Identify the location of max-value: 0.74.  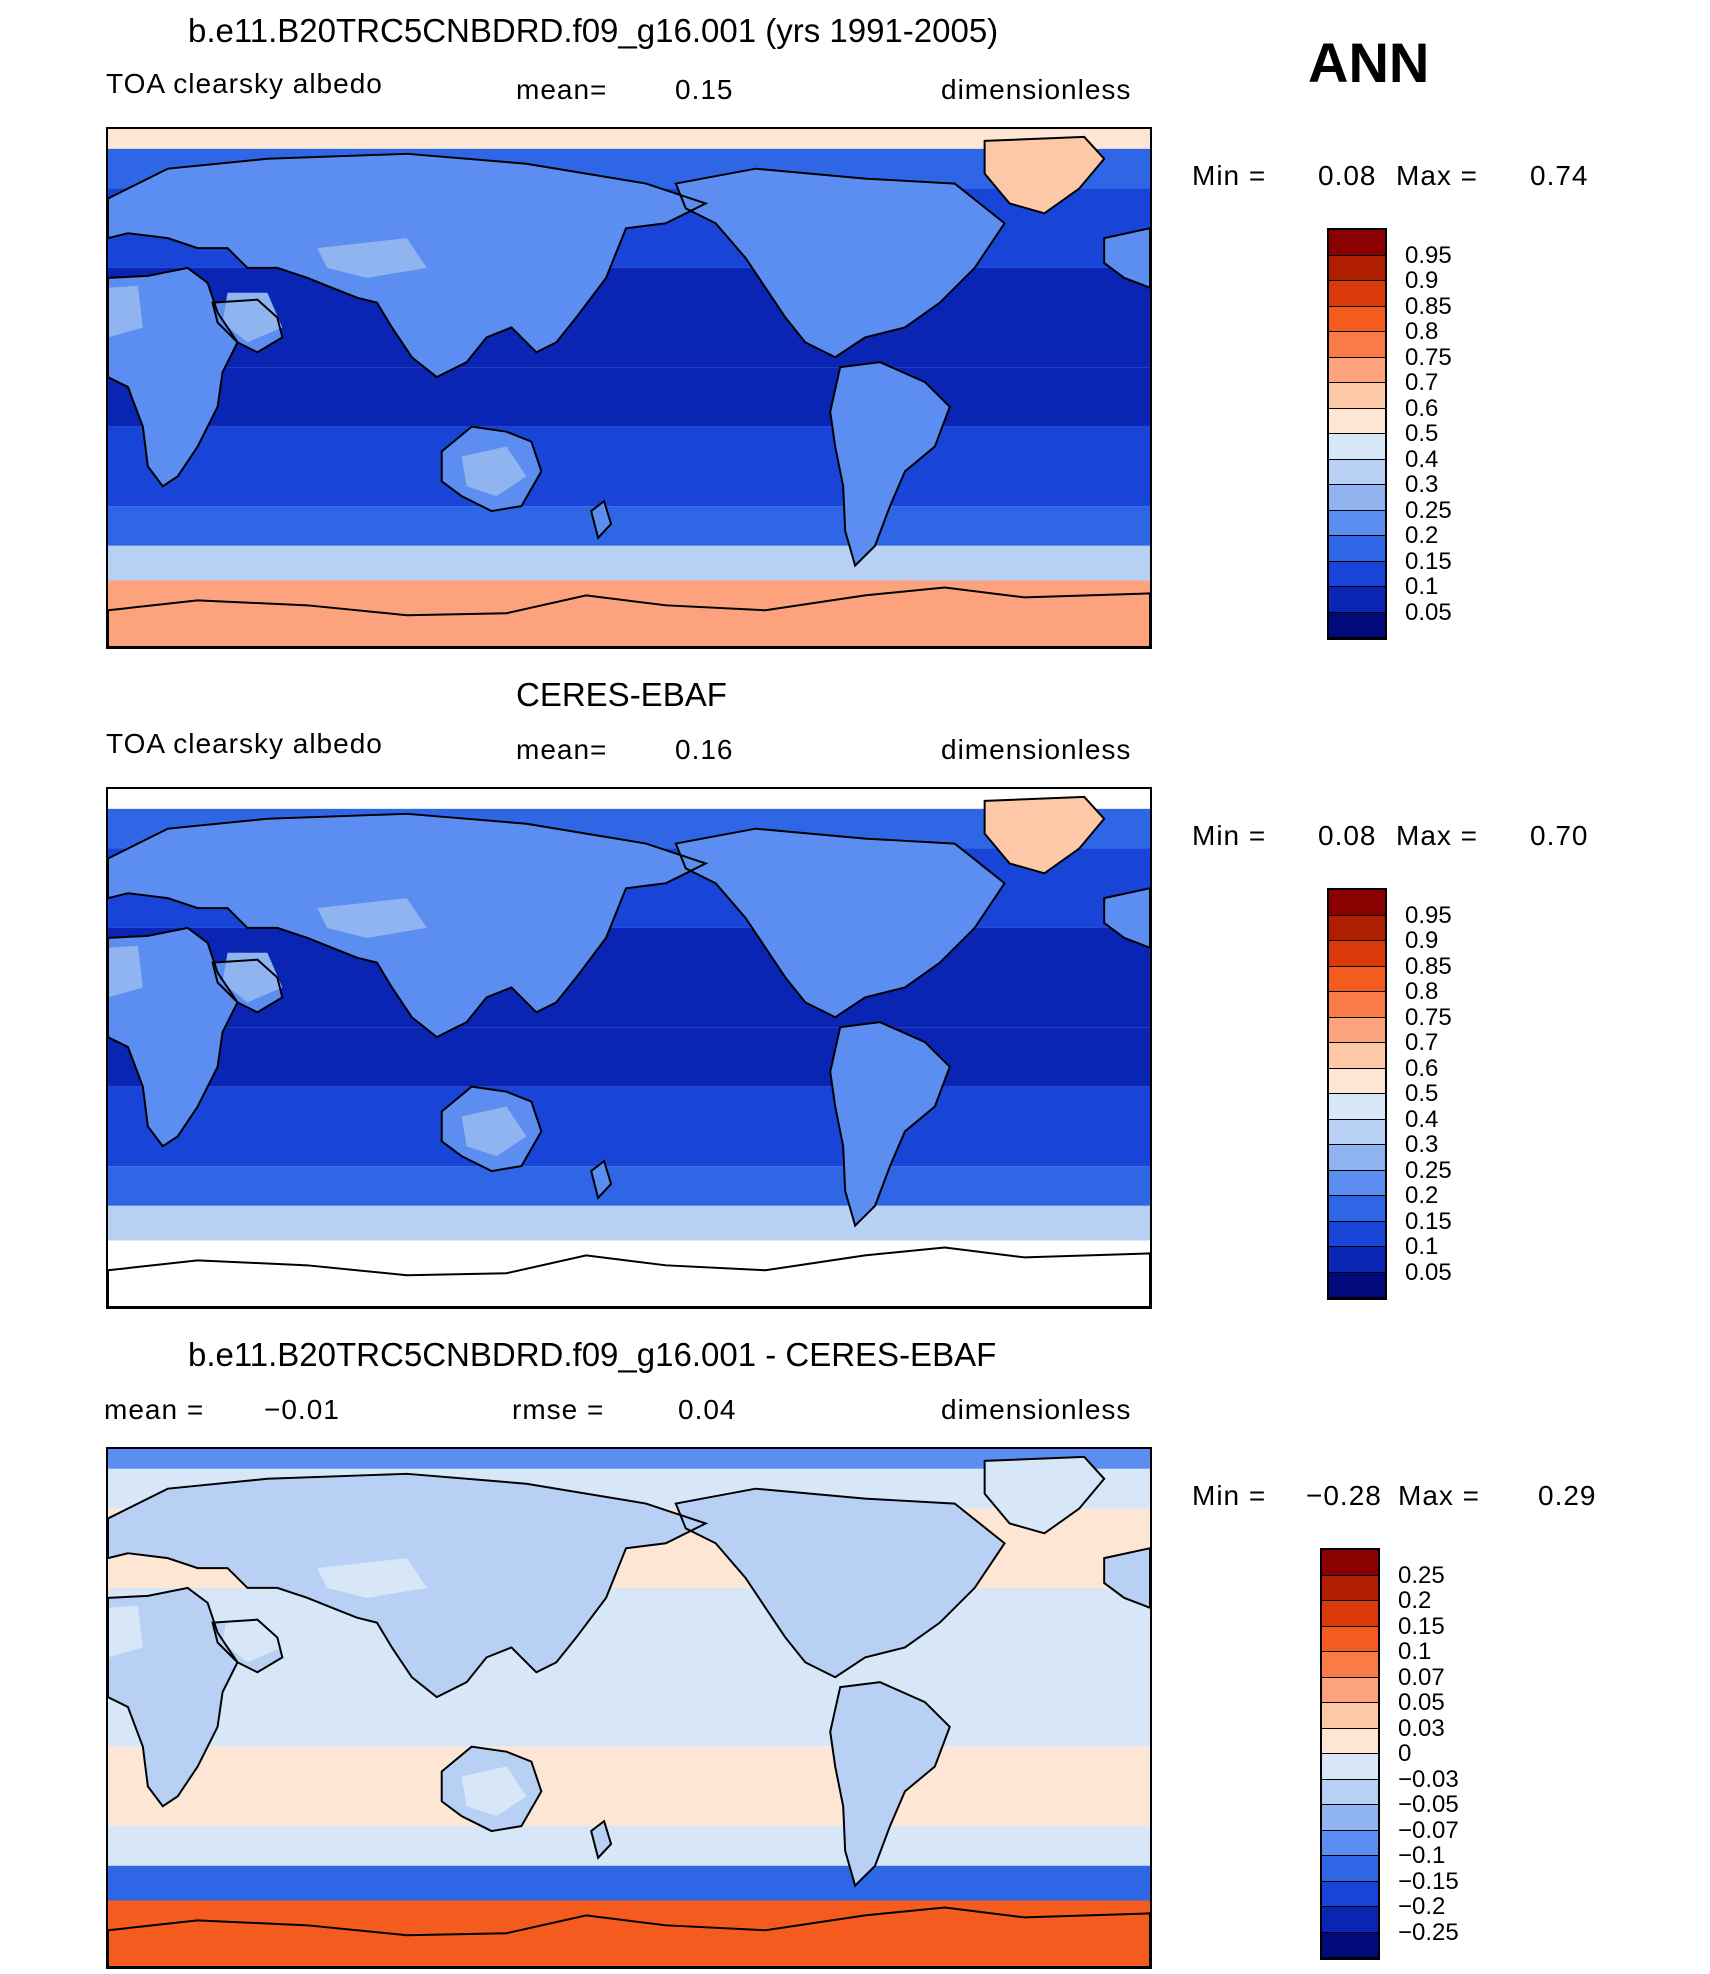
(1559, 175).